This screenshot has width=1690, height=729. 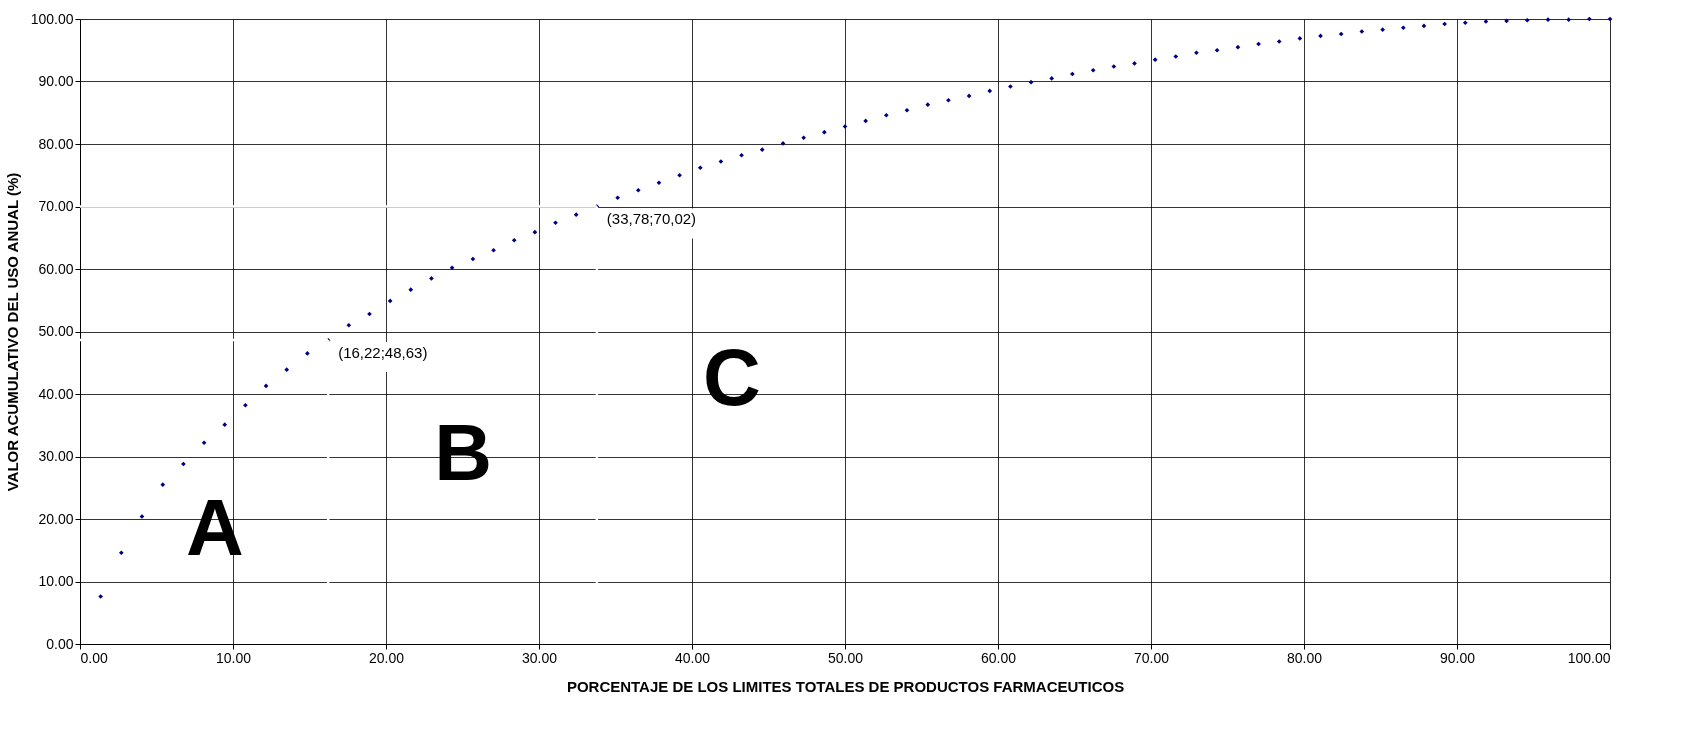 I want to click on x-tick-label: 40.00, so click(x=692, y=657).